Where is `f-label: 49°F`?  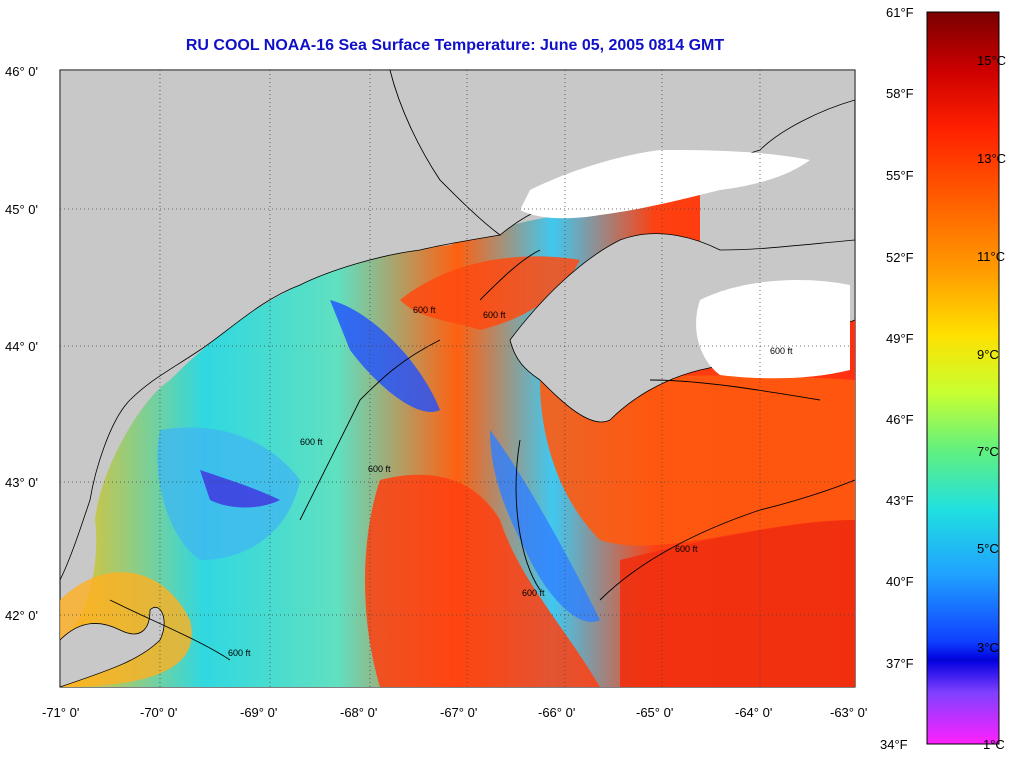
f-label: 49°F is located at coordinates (900, 338).